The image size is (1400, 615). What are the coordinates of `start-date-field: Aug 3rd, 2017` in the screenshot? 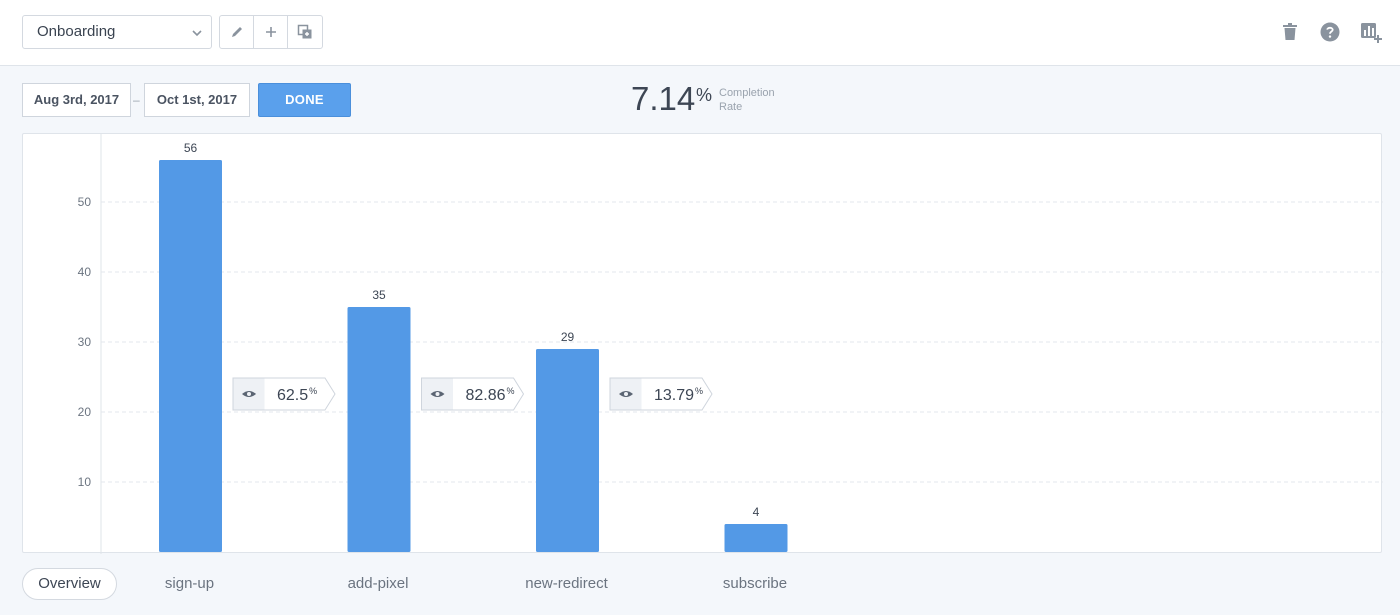 It's located at (76, 100).